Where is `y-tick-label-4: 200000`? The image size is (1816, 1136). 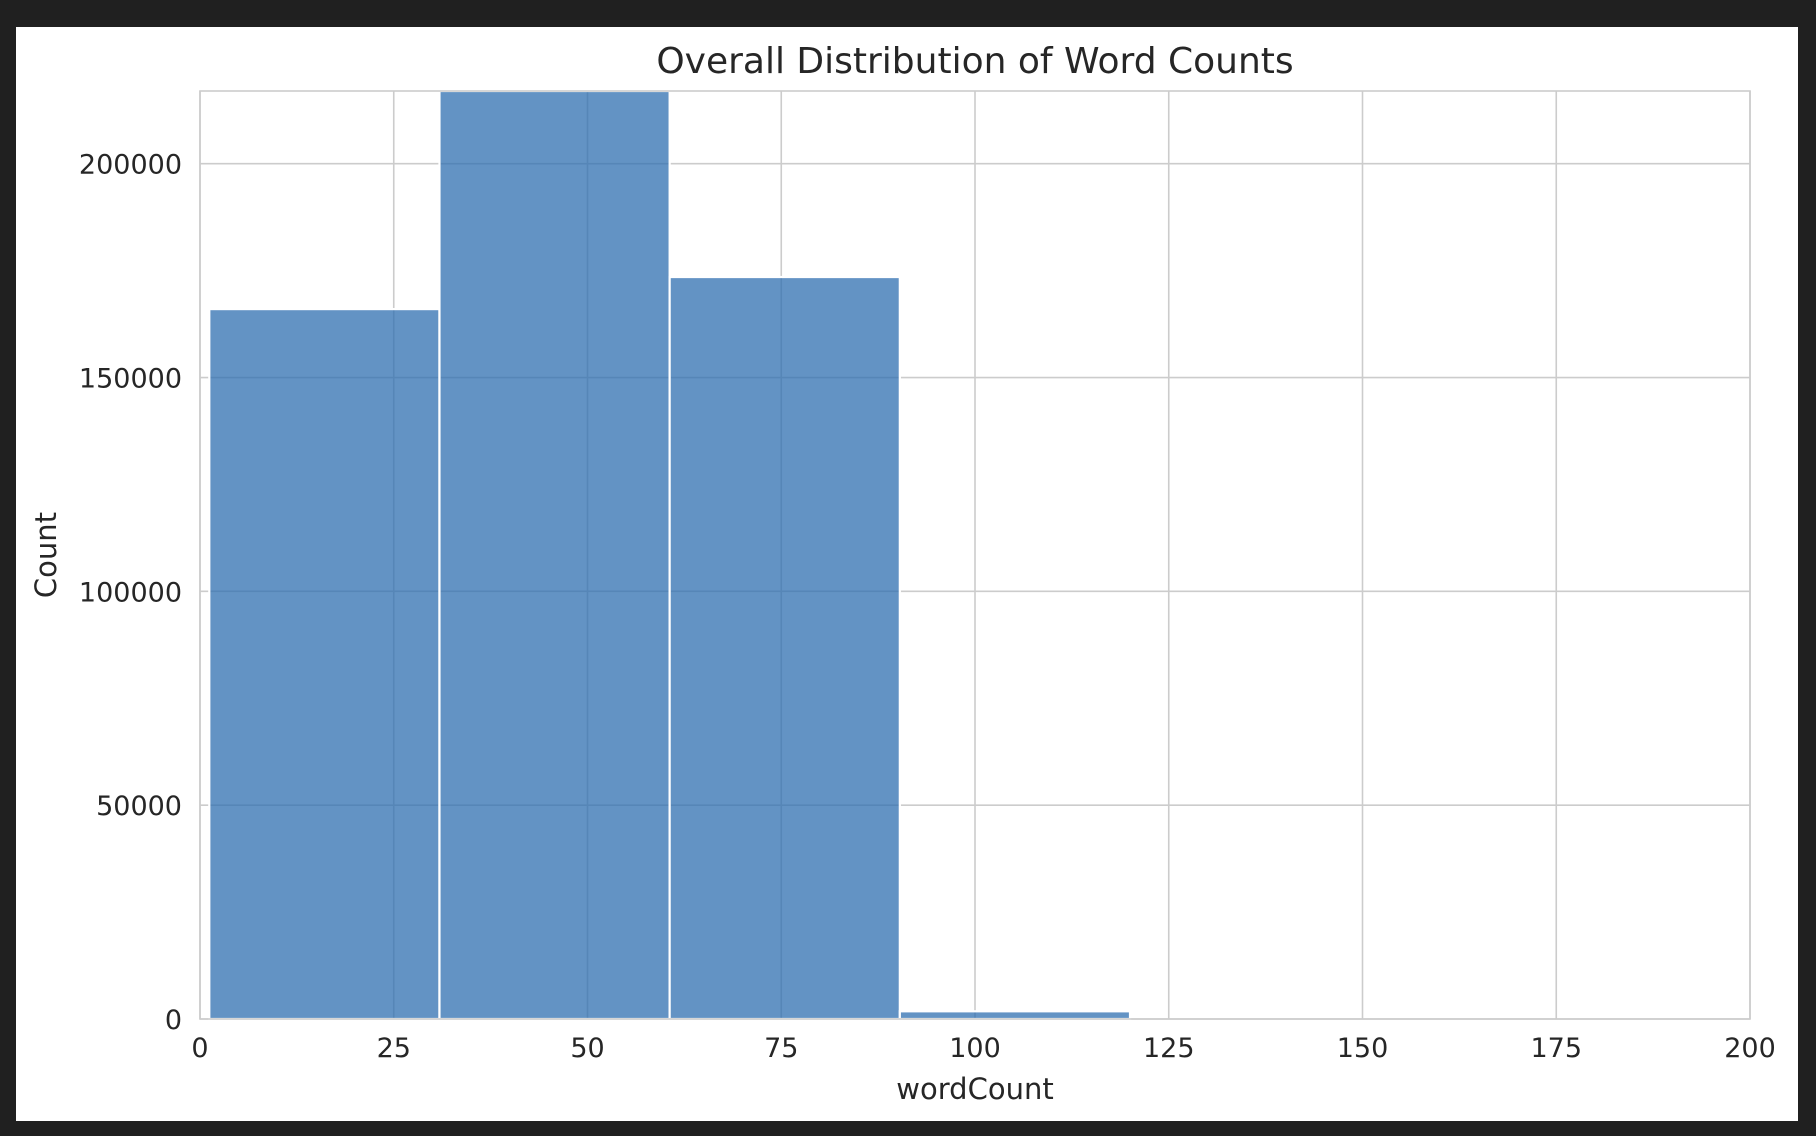 y-tick-label-4: 200000 is located at coordinates (130, 165).